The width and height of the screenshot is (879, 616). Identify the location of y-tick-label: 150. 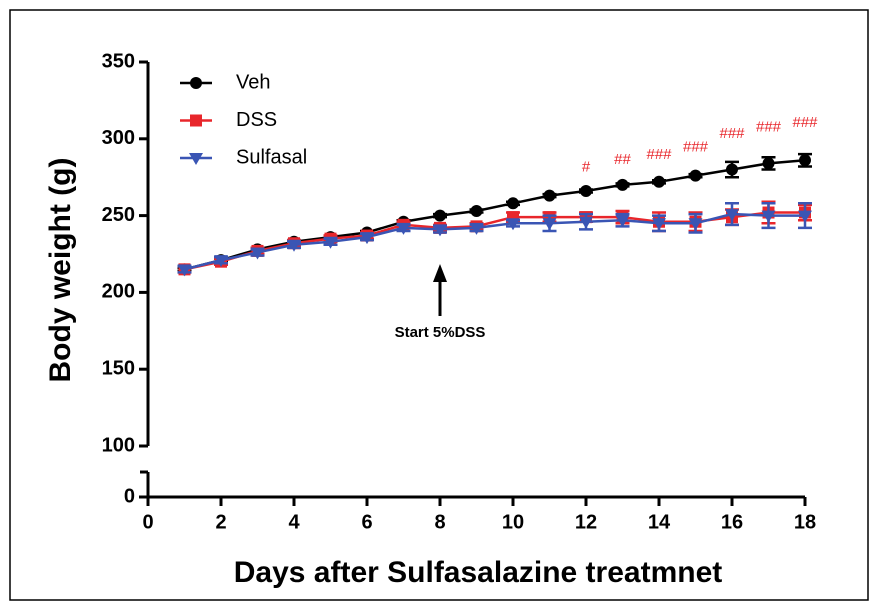
(118, 368).